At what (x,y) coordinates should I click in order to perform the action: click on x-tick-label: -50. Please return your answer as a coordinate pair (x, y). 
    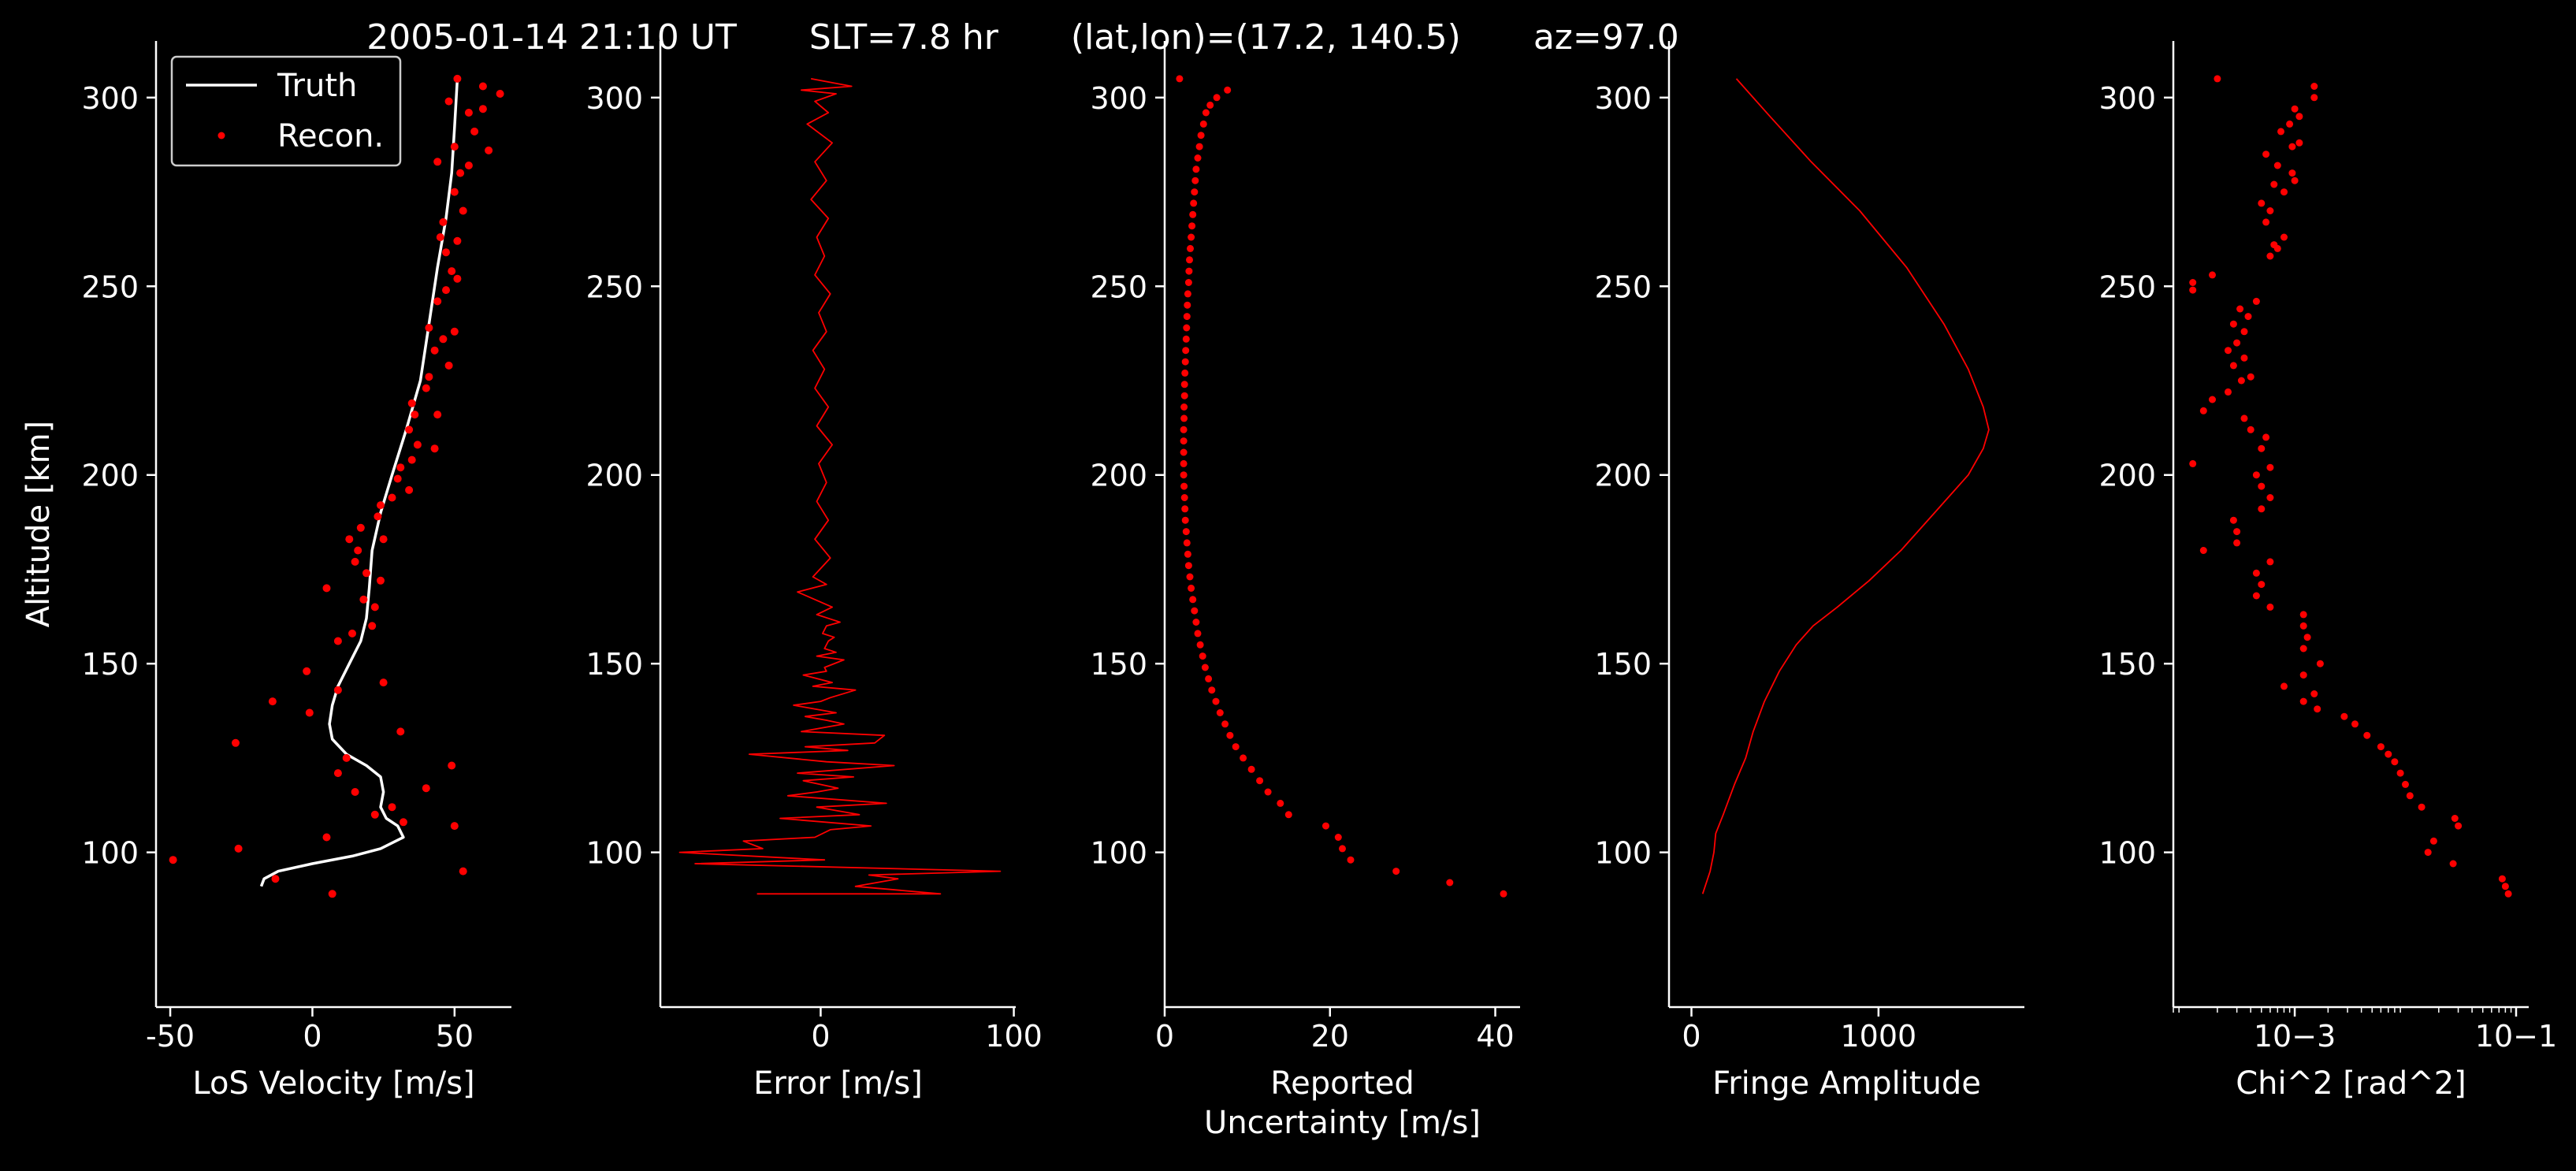
    Looking at the image, I should click on (170, 1036).